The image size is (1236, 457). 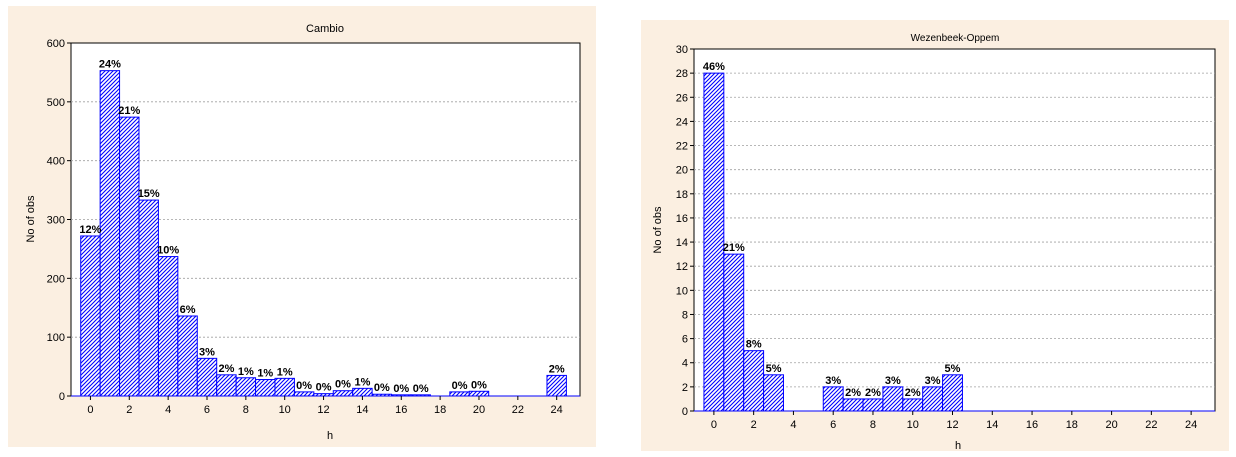 I want to click on cambio-bar-label: 6%, so click(x=188, y=310).